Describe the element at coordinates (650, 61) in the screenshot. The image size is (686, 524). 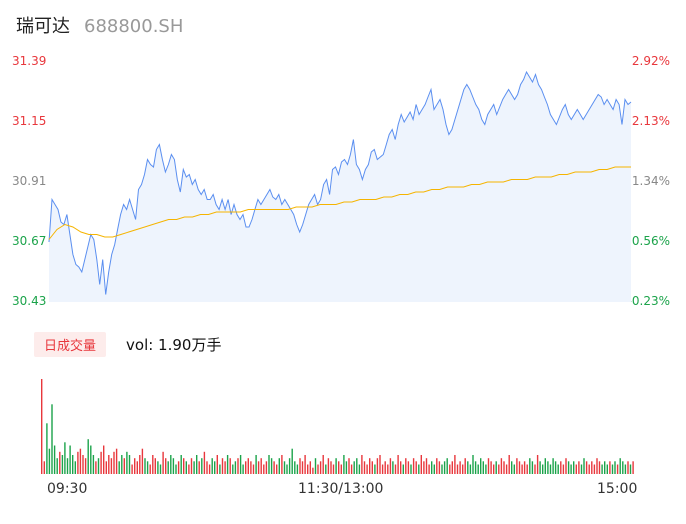
I see `pct-tick-label: 2.92%` at that location.